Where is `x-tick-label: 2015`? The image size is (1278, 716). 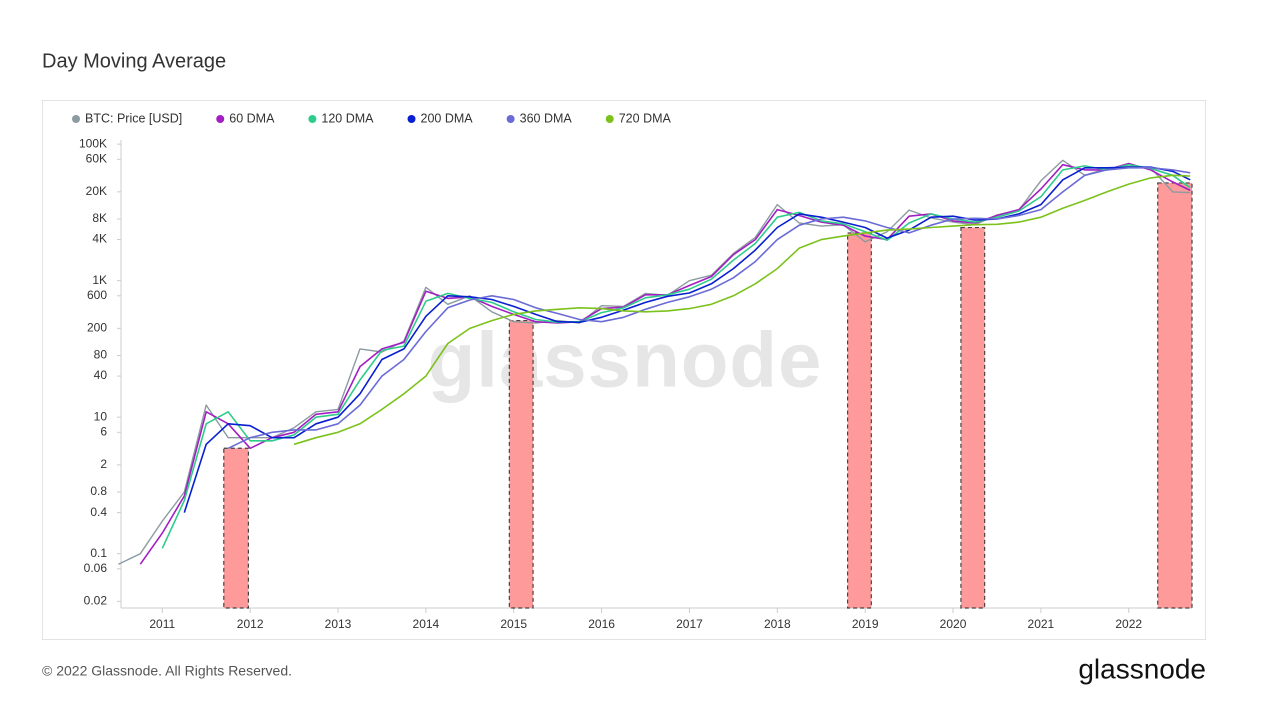
x-tick-label: 2015 is located at coordinates (513, 624).